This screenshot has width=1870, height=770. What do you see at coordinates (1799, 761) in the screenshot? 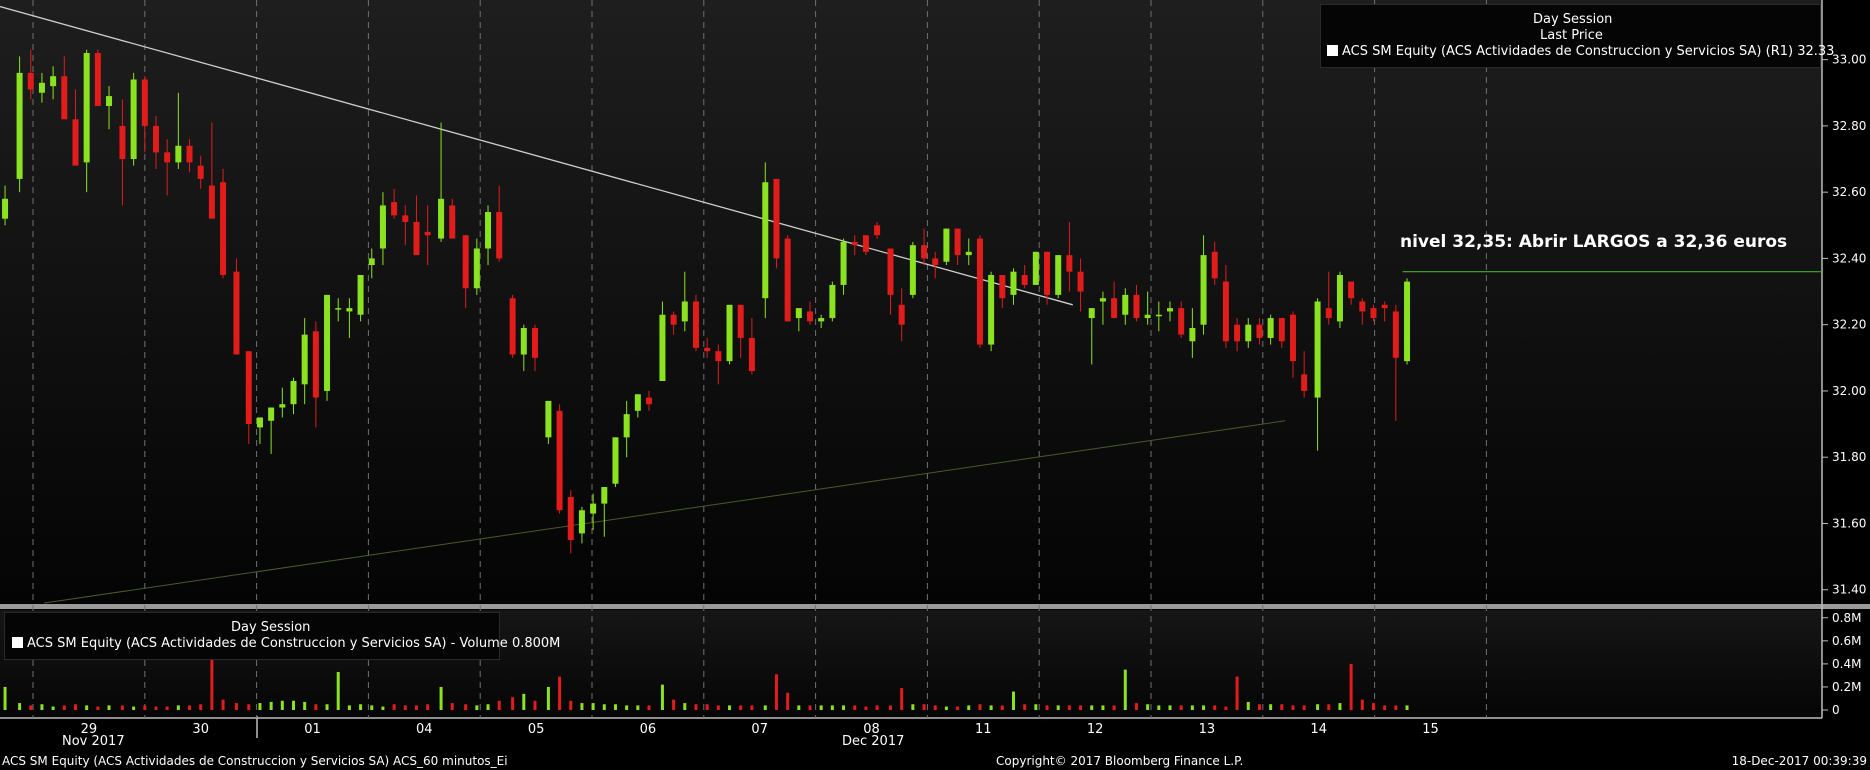
I see `footer-timestamp: 18-Dec-2017 00:39:39` at bounding box center [1799, 761].